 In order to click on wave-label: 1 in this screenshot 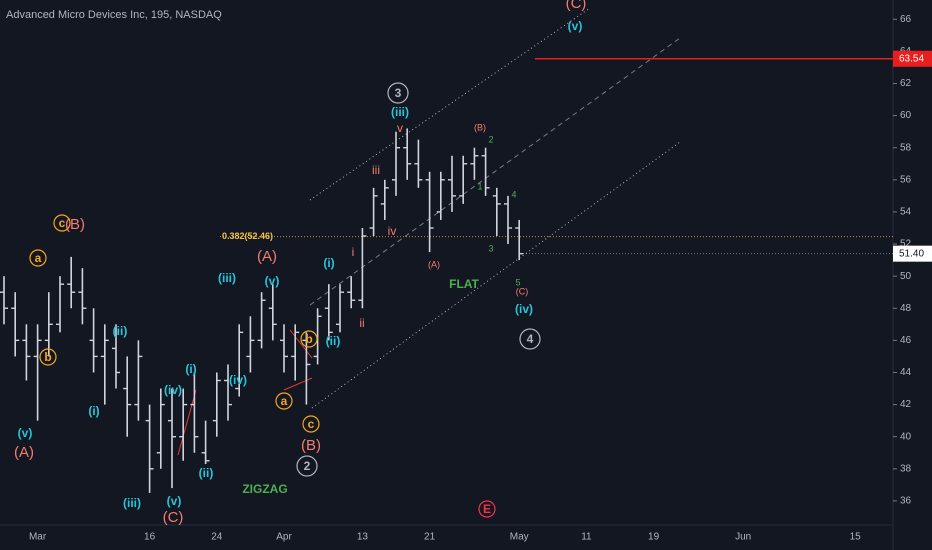, I will do `click(479, 186)`.